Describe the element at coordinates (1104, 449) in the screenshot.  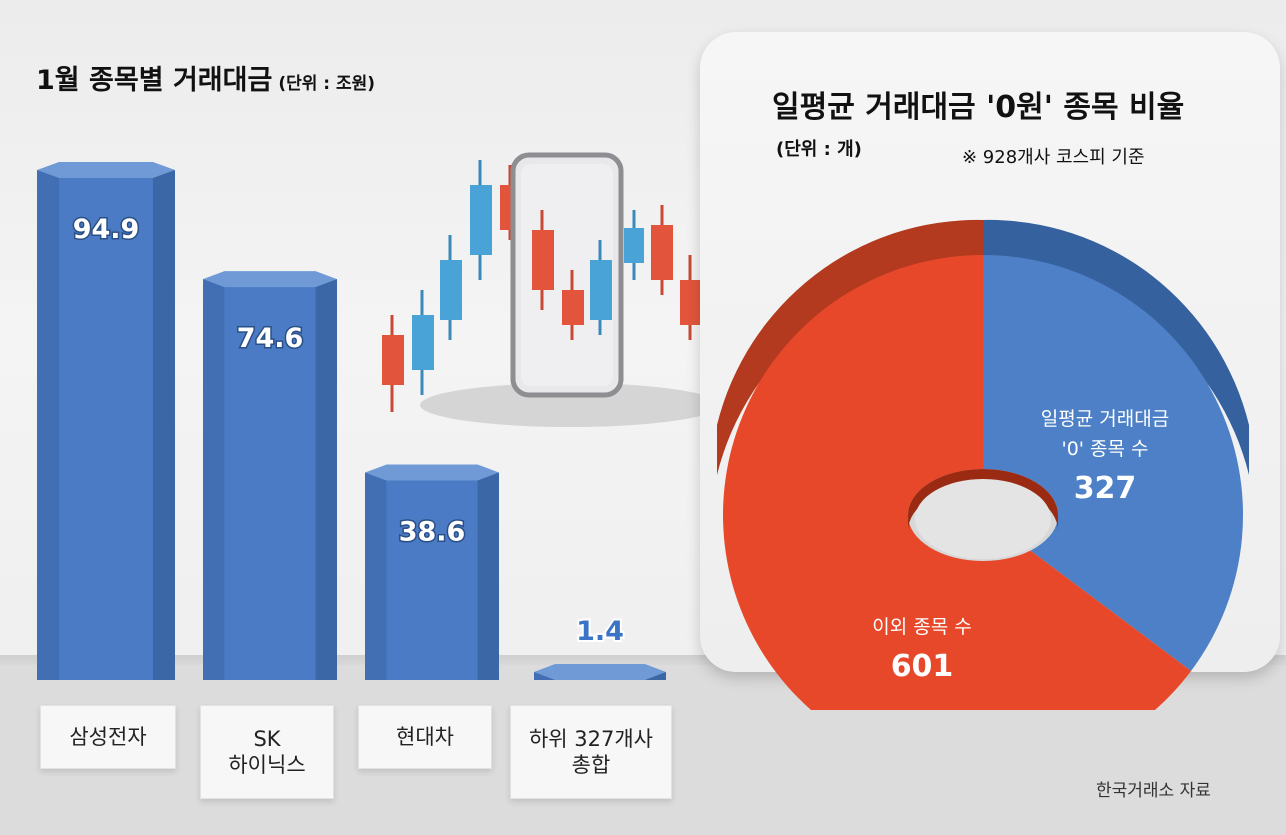
I see `pie-label-zero-trade-line2: '0' 종목 수` at that location.